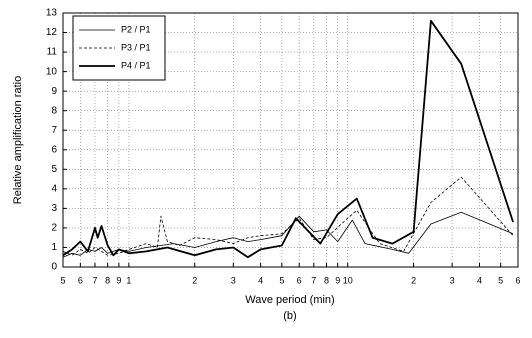 This screenshot has width=532, height=338. Describe the element at coordinates (18, 140) in the screenshot. I see `y-axis-label: Relative amplification ratio` at that location.